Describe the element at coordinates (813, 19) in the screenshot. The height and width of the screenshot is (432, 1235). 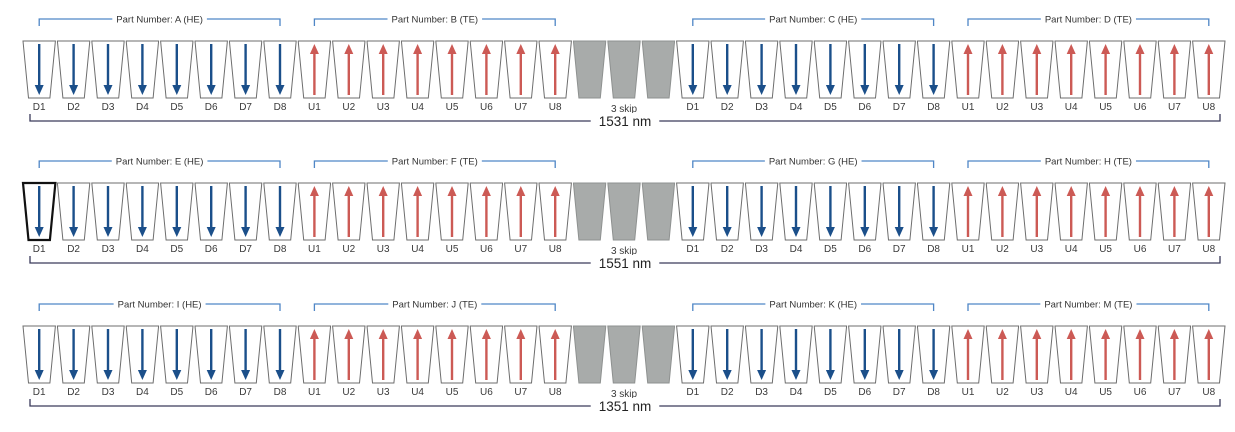
I see `part-number-label: Part Number: C (HE)` at that location.